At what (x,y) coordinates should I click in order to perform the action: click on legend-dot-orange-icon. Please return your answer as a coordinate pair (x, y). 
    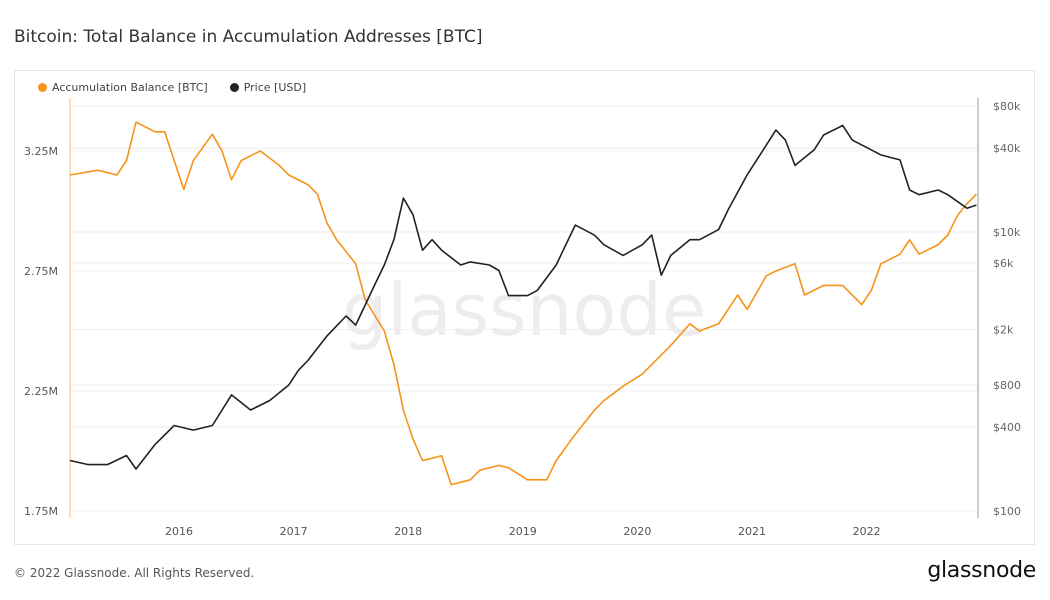
    Looking at the image, I should click on (42, 87).